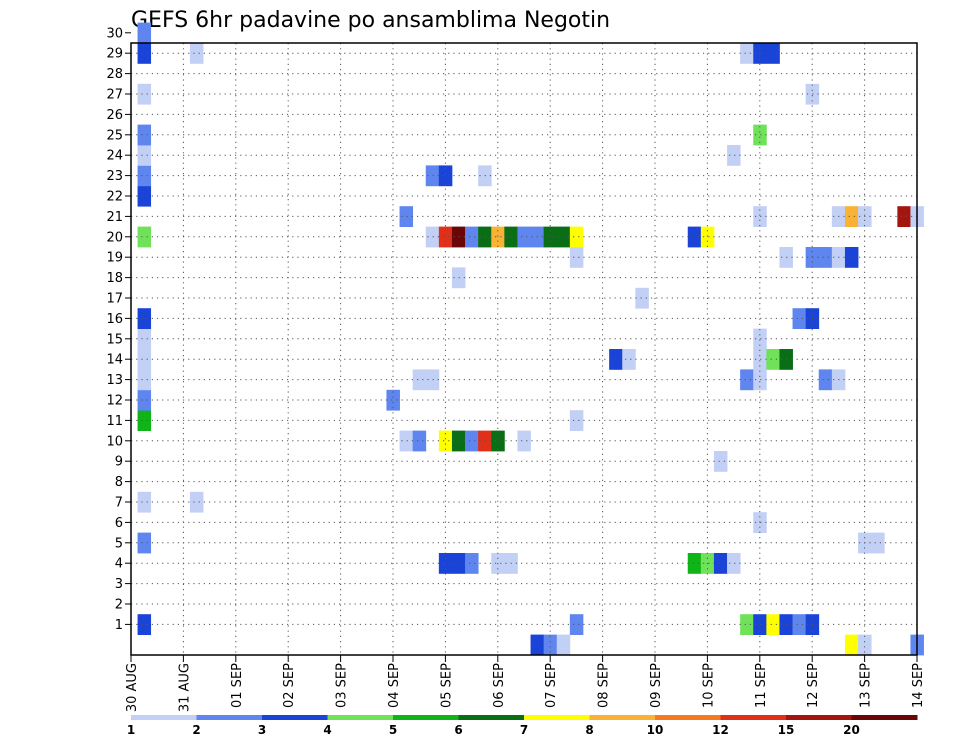 This screenshot has height=742, width=960. Describe the element at coordinates (656, 685) in the screenshot. I see `x-tick-label: 09 SEP` at that location.